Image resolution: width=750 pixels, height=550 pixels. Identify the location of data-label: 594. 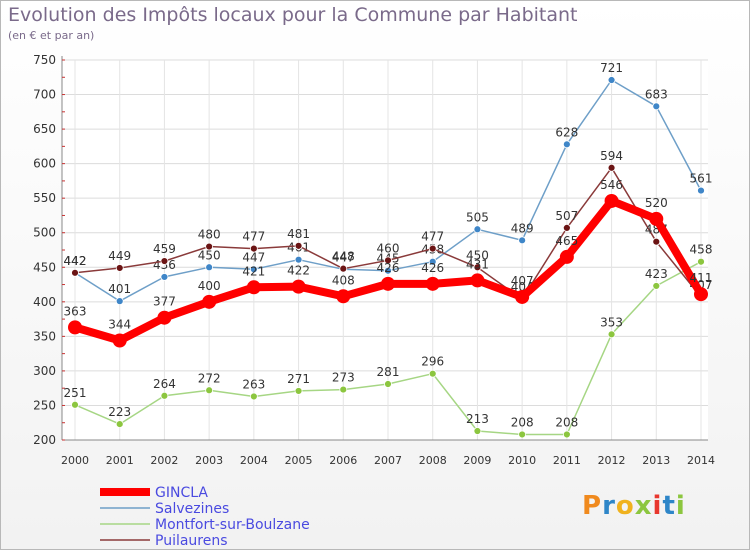
(611, 156).